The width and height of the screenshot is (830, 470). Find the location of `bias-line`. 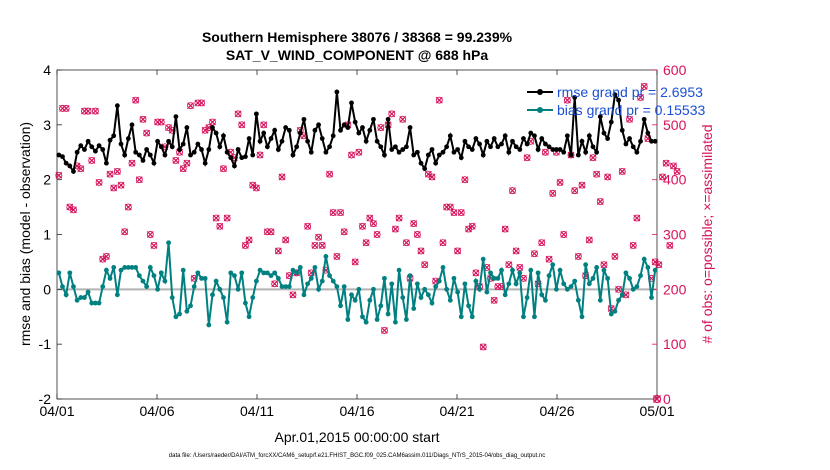

bias-line is located at coordinates (357, 284).